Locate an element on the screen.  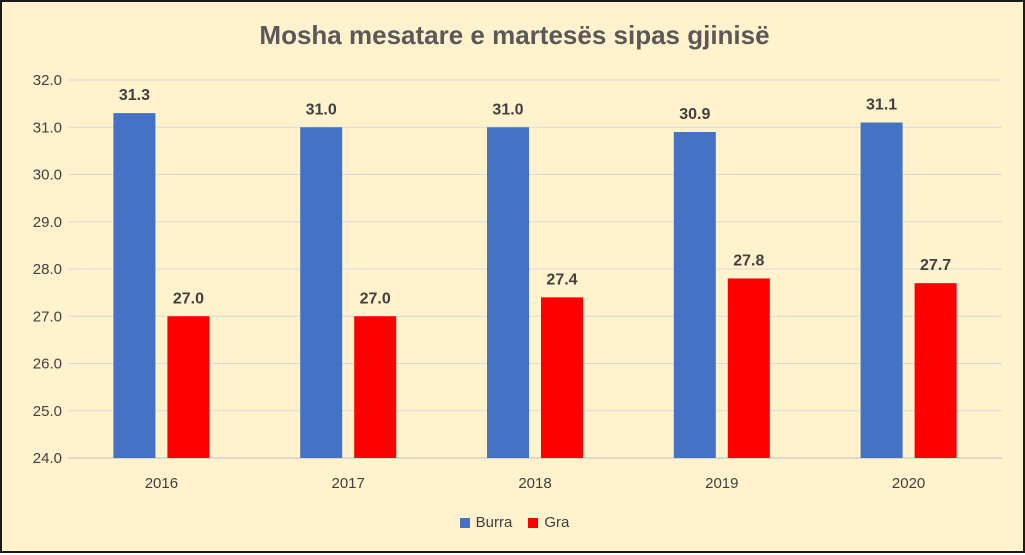
chart-title: Mosha mesatare e martesës sipas gjinisë is located at coordinates (514, 35).